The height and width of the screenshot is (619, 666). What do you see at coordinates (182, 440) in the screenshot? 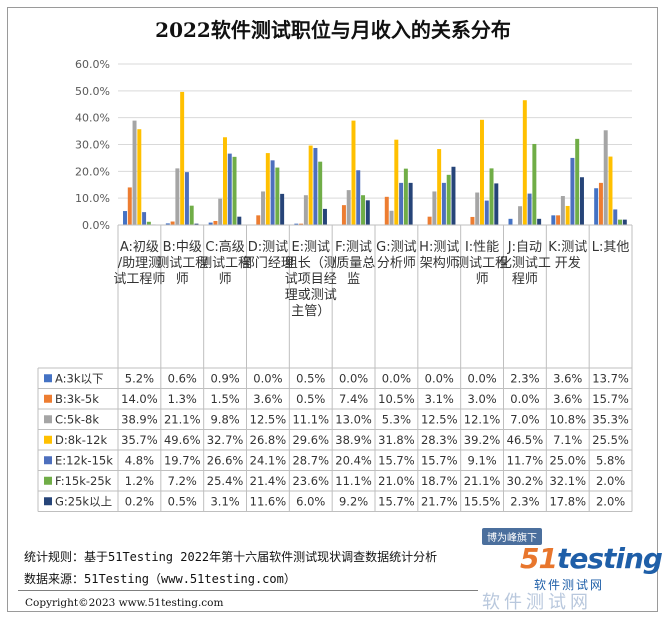
I see `data-label: 49.6%` at bounding box center [182, 440].